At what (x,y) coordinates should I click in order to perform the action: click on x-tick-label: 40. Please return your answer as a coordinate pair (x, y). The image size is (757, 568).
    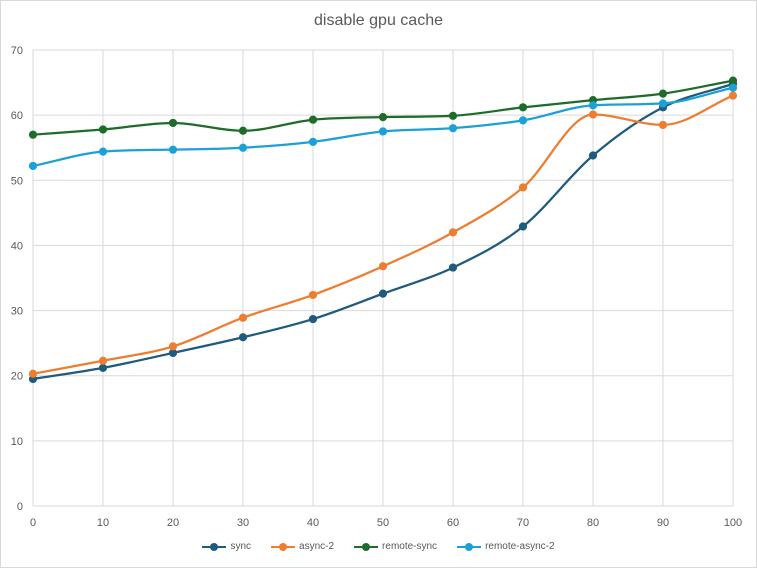
    Looking at the image, I should click on (313, 523).